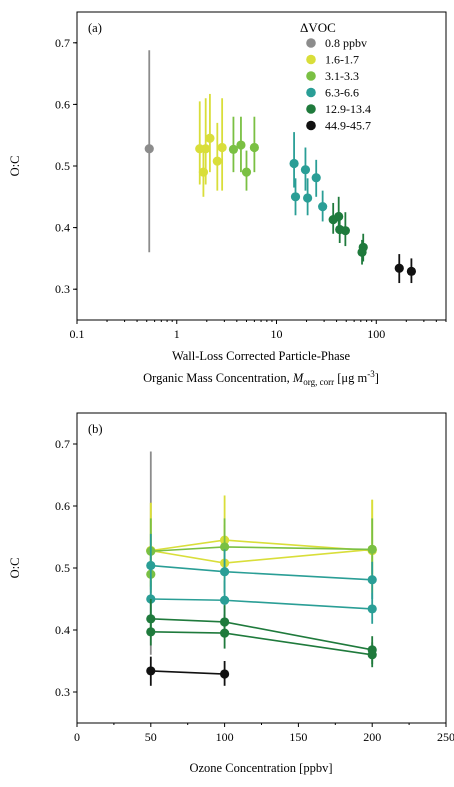  Describe the element at coordinates (261, 356) in the screenshot. I see `panel-a-x-axis-title-line1: Wall-Loss Corrected Particle-Phase` at that location.